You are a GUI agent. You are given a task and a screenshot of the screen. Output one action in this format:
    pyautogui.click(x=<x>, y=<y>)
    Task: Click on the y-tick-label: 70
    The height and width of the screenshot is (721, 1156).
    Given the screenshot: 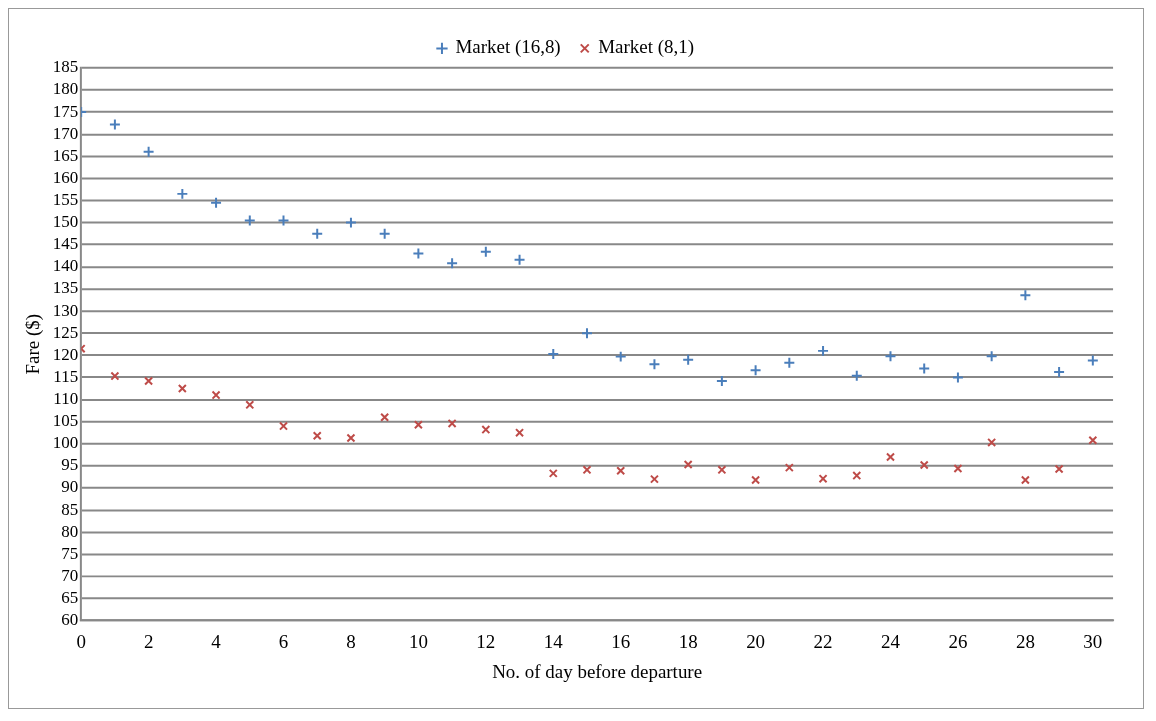 What is the action you would take?
    pyautogui.click(x=70, y=575)
    